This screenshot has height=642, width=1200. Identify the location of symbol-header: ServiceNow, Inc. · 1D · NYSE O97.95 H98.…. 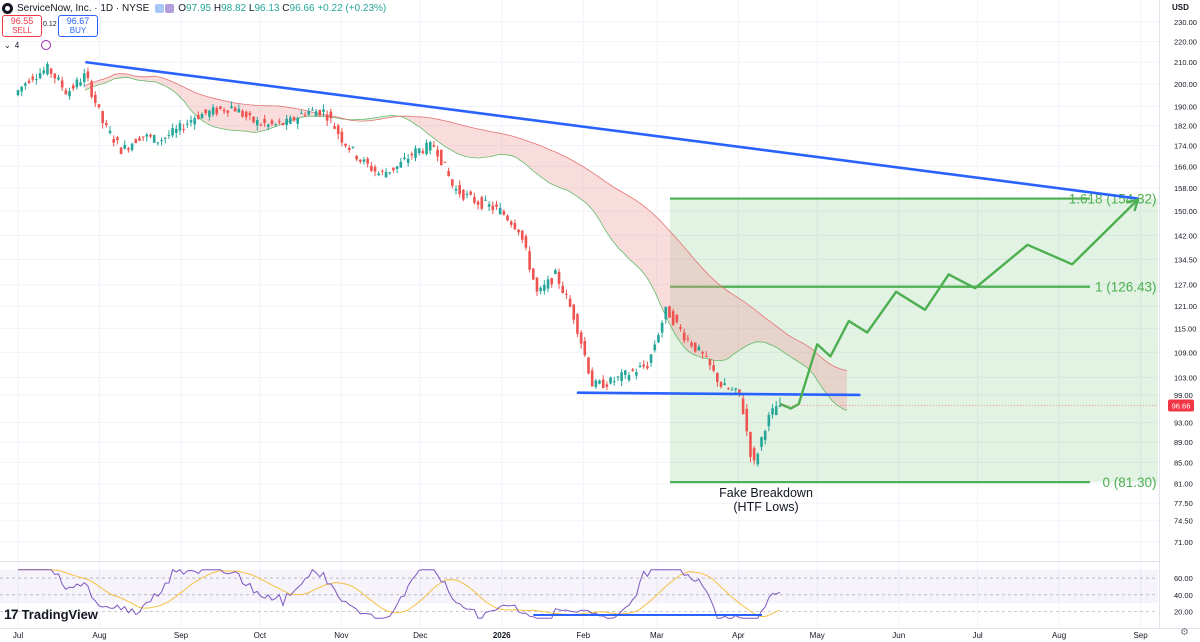
(193, 8).